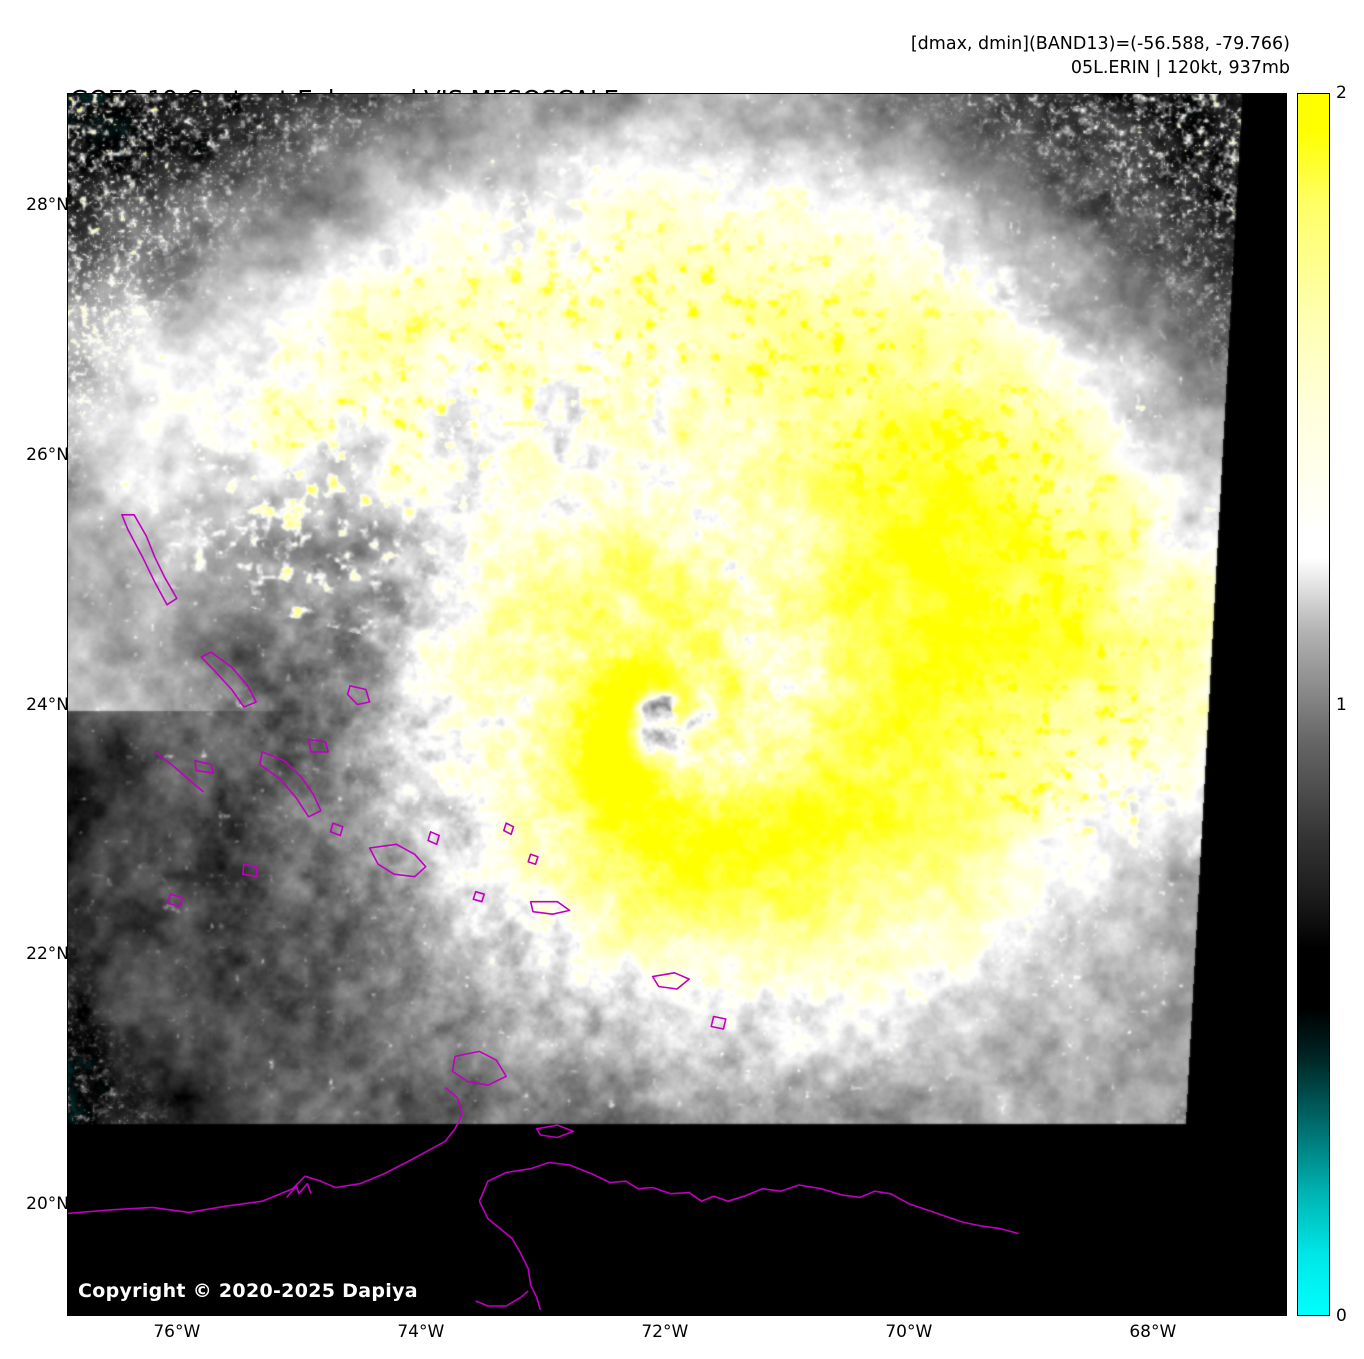 The height and width of the screenshot is (1359, 1364). Describe the element at coordinates (1341, 1316) in the screenshot. I see `colorbar-tick-2: 0` at that location.